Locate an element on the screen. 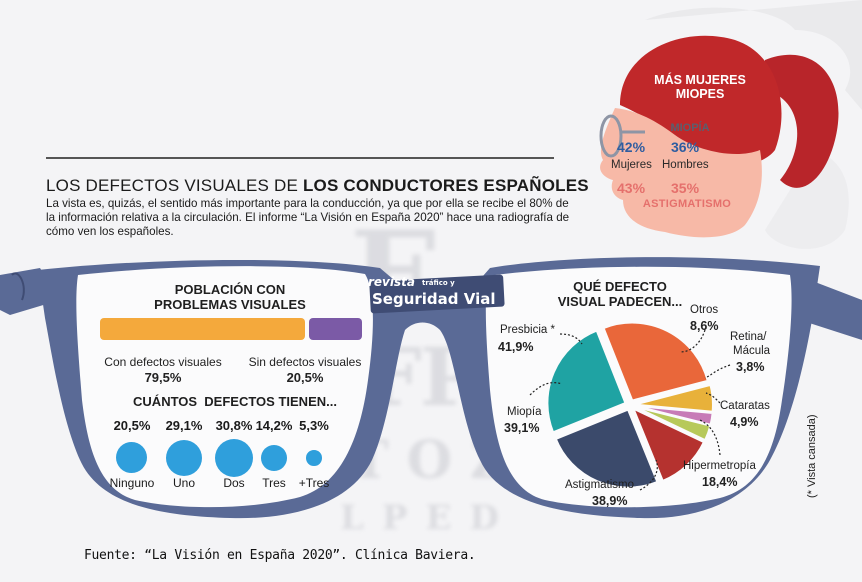  population-bar is located at coordinates (231, 329).